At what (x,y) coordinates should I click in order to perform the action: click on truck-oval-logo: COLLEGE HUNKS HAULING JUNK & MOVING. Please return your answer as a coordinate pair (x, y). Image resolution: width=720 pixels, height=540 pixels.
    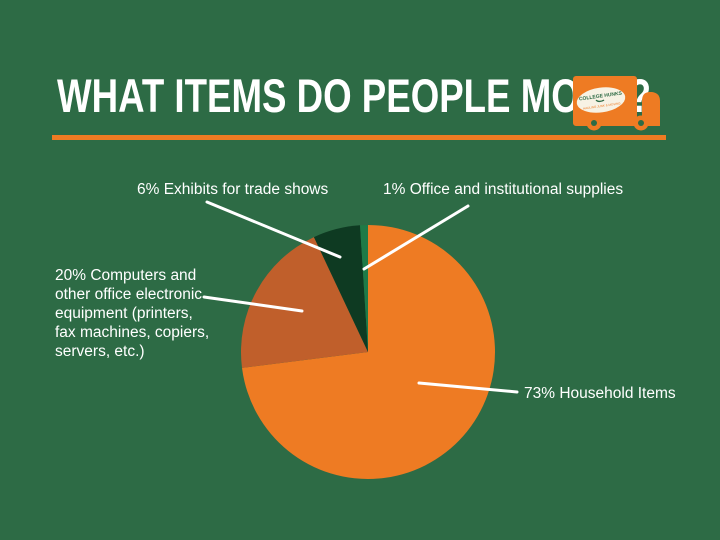
    Looking at the image, I should click on (601, 100).